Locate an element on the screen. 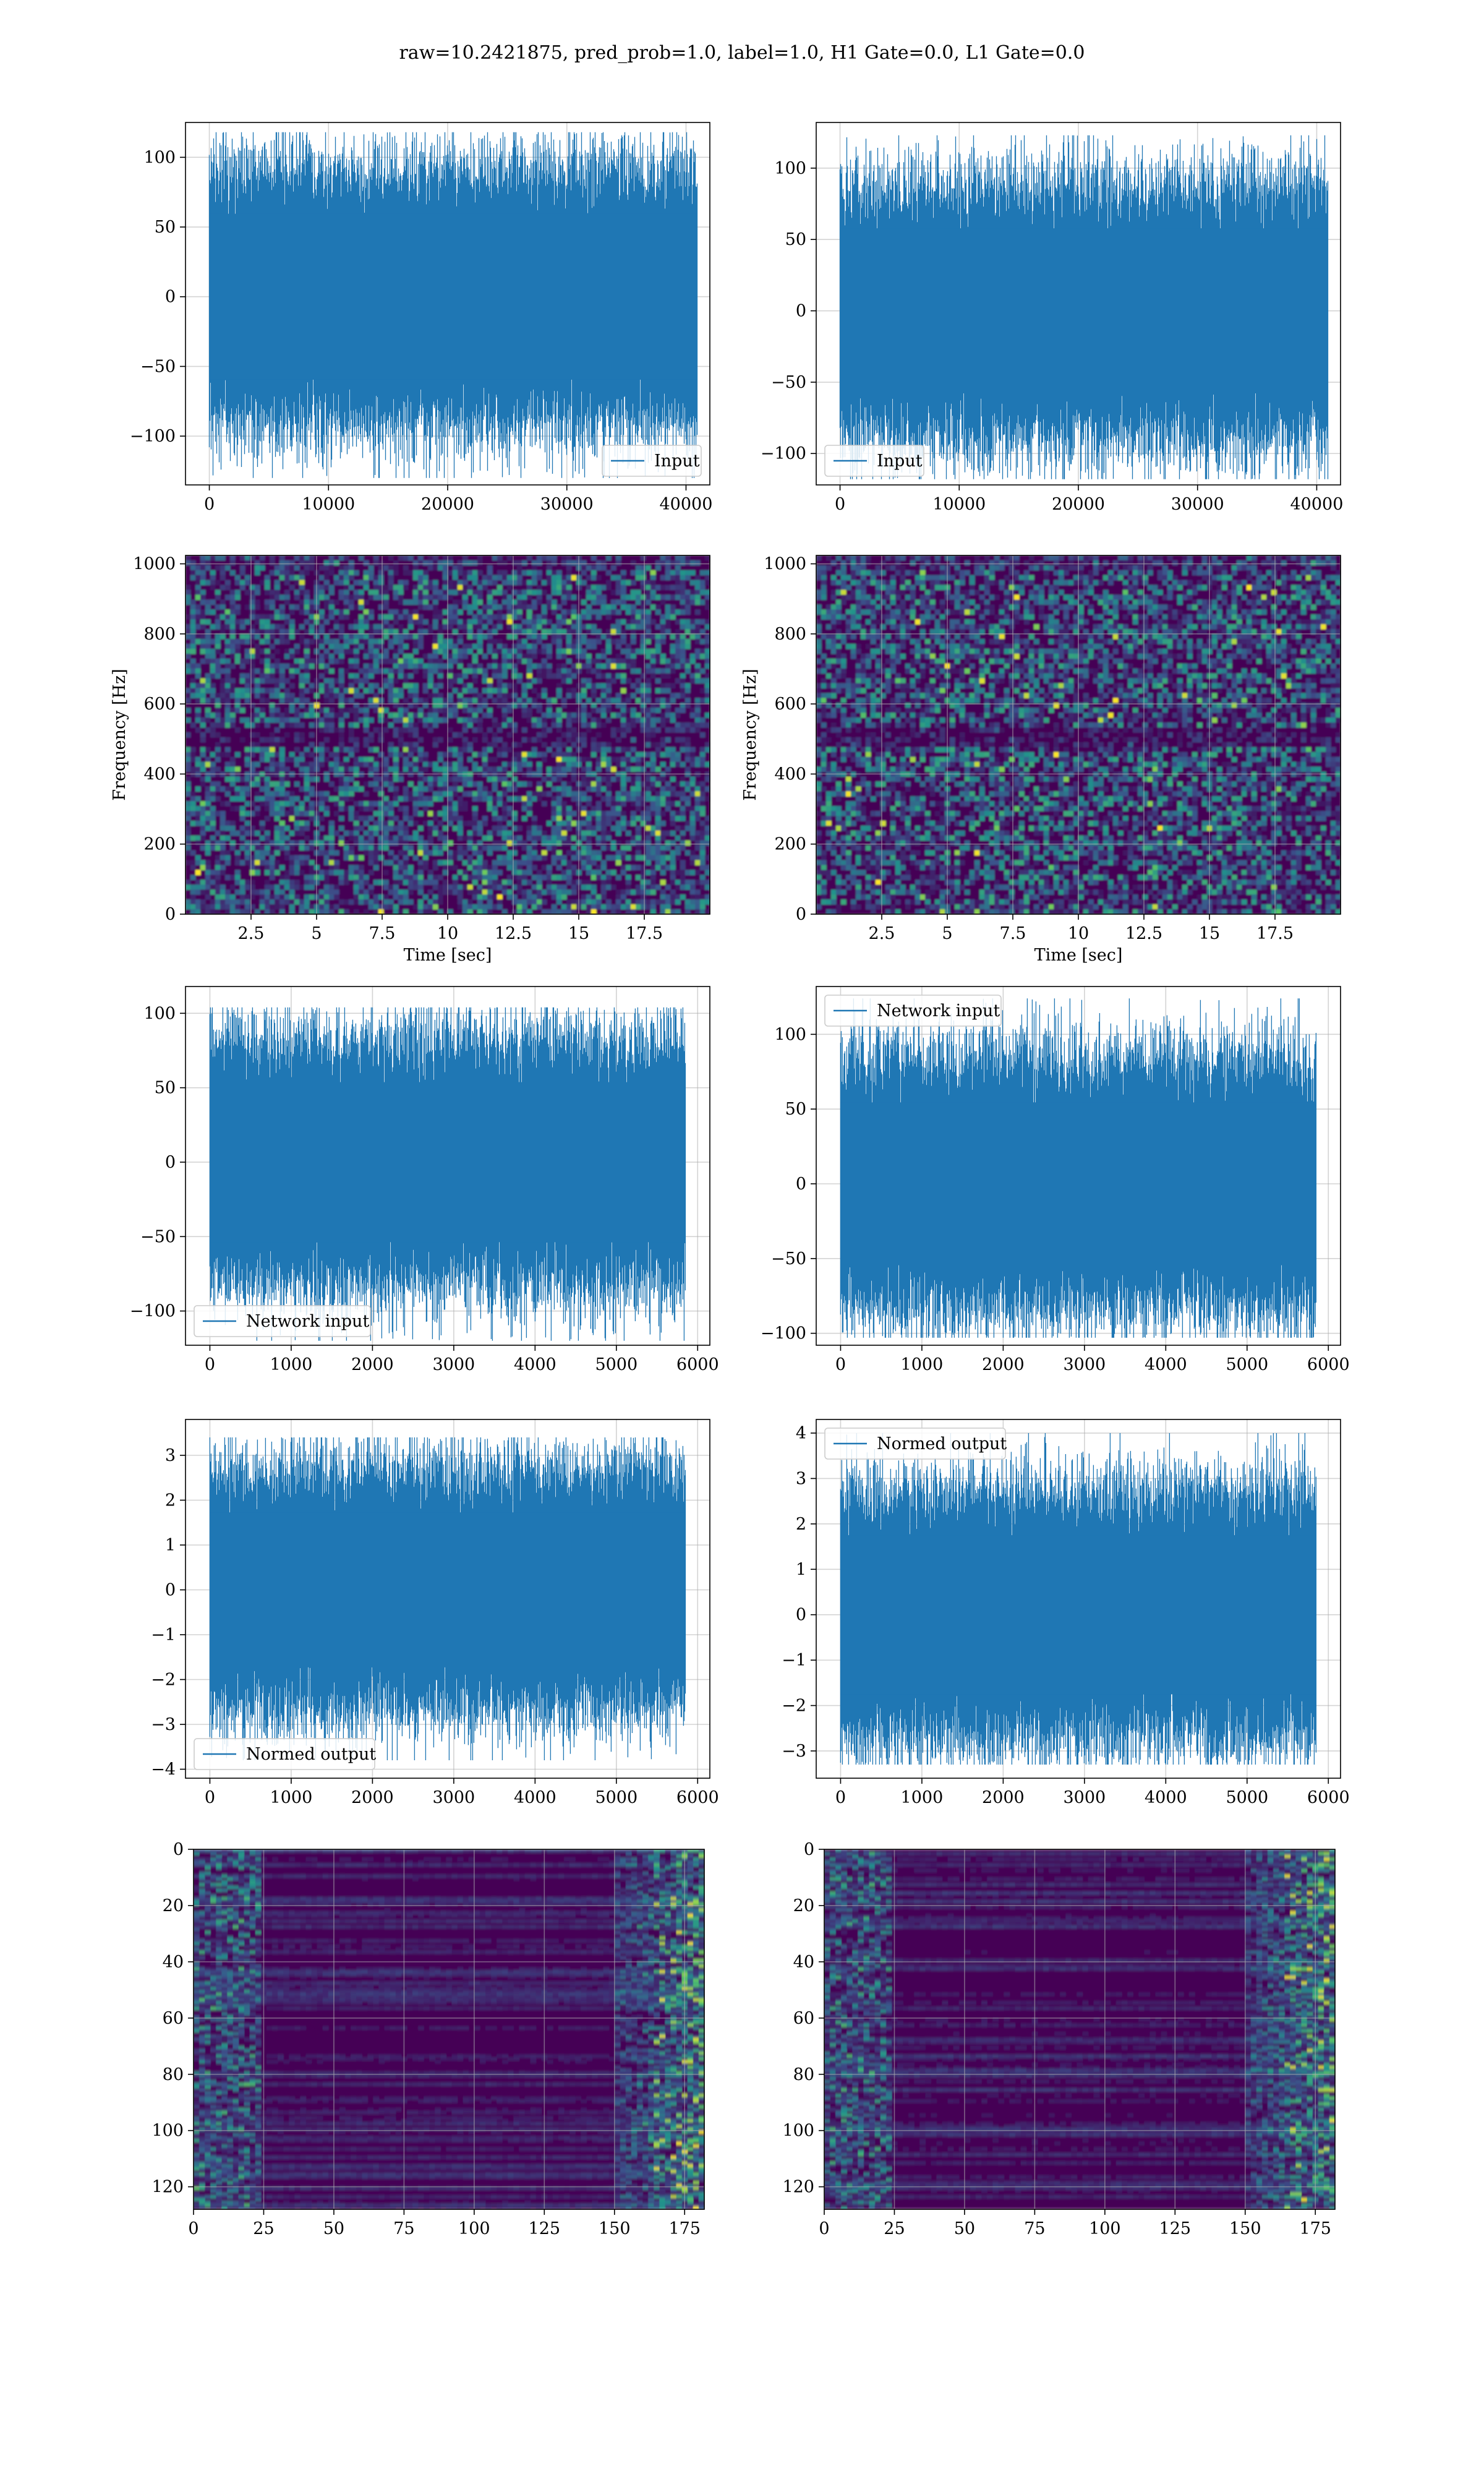  spec-left-ytick-label: 800 is located at coordinates (159, 634).